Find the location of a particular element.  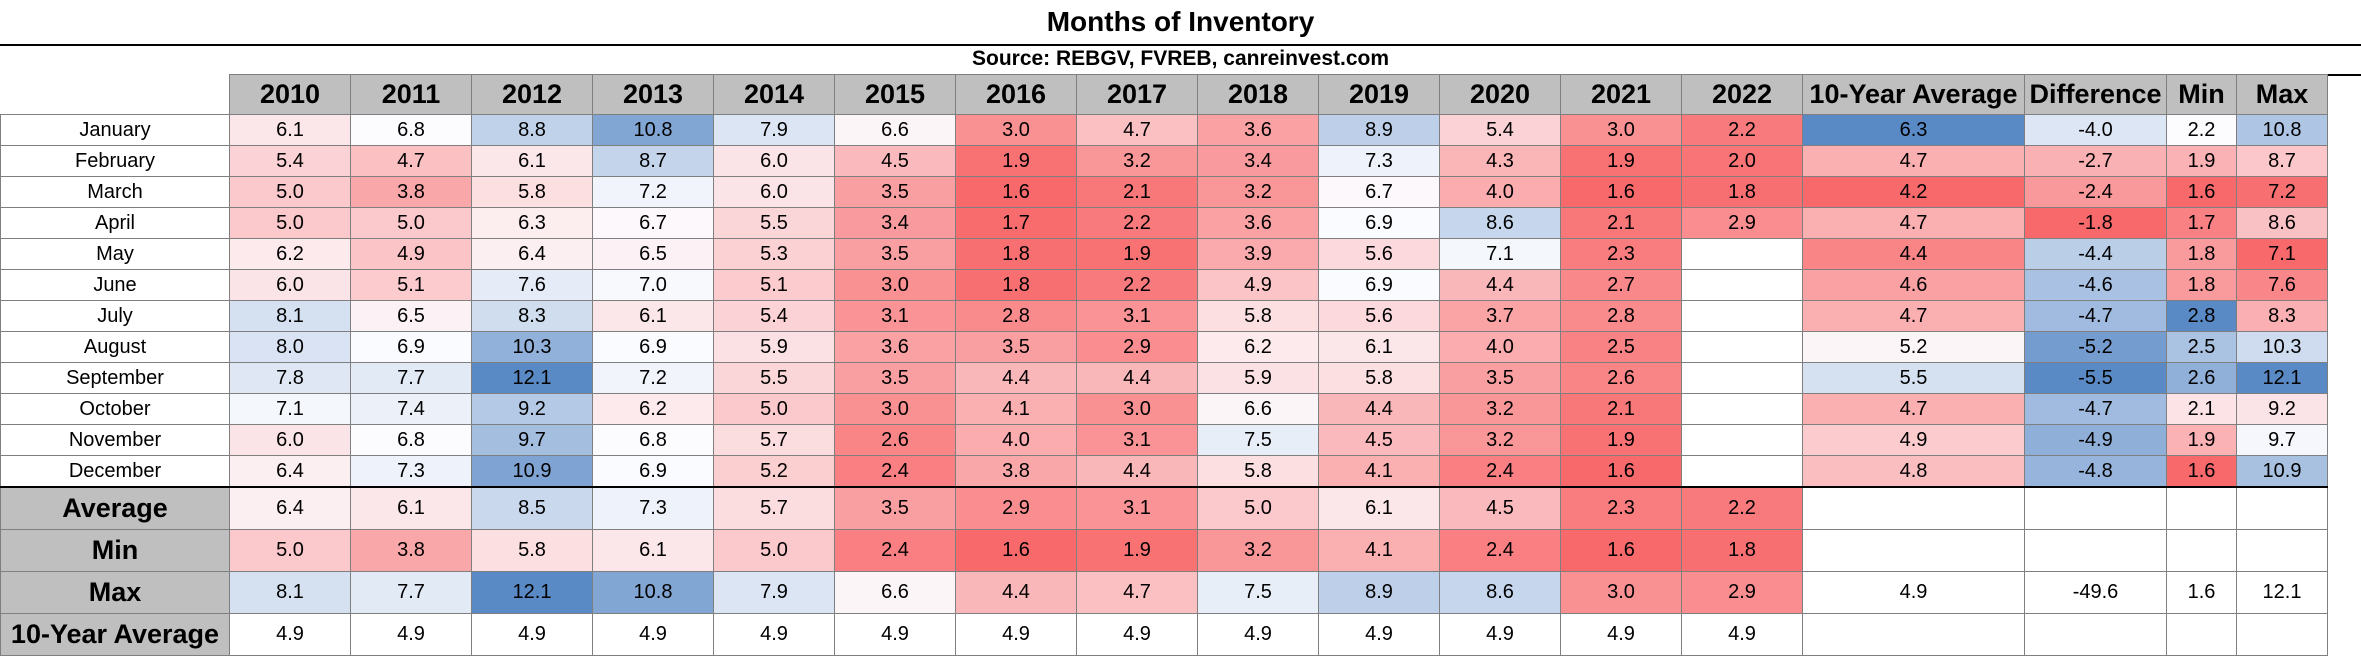

table-cell: 6.6 is located at coordinates (1258, 409).